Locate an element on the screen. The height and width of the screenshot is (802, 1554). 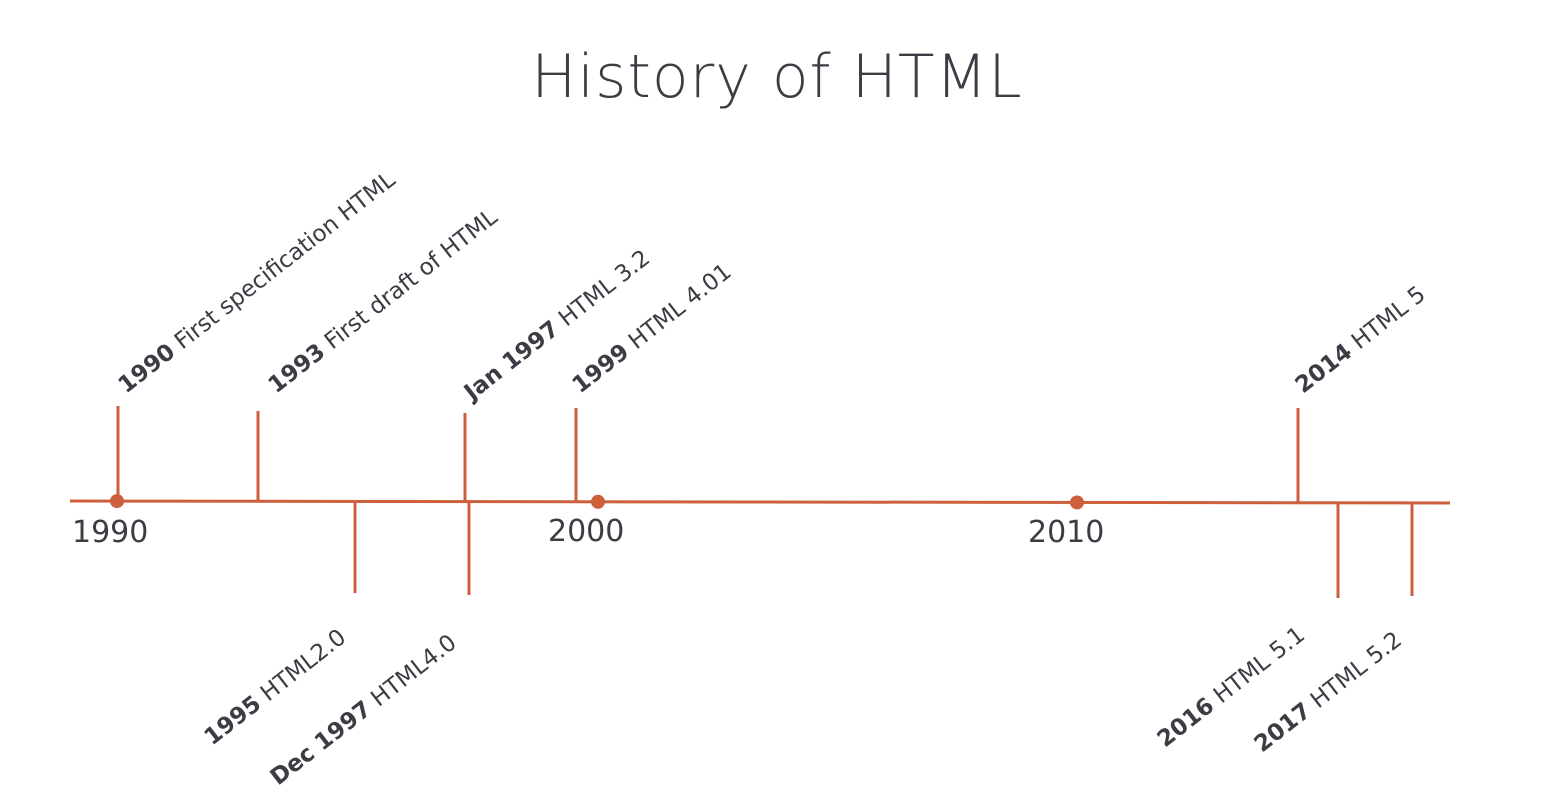
event-label-1990: 1990 First specification HTML is located at coordinates (257, 283).